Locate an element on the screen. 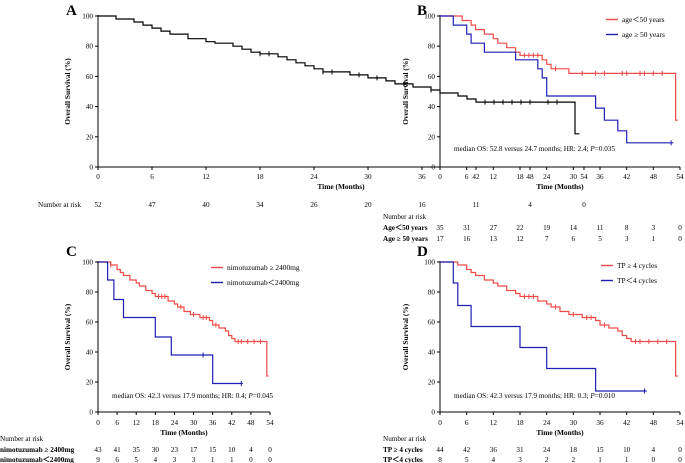  risk-count: 2 is located at coordinates (547, 459).